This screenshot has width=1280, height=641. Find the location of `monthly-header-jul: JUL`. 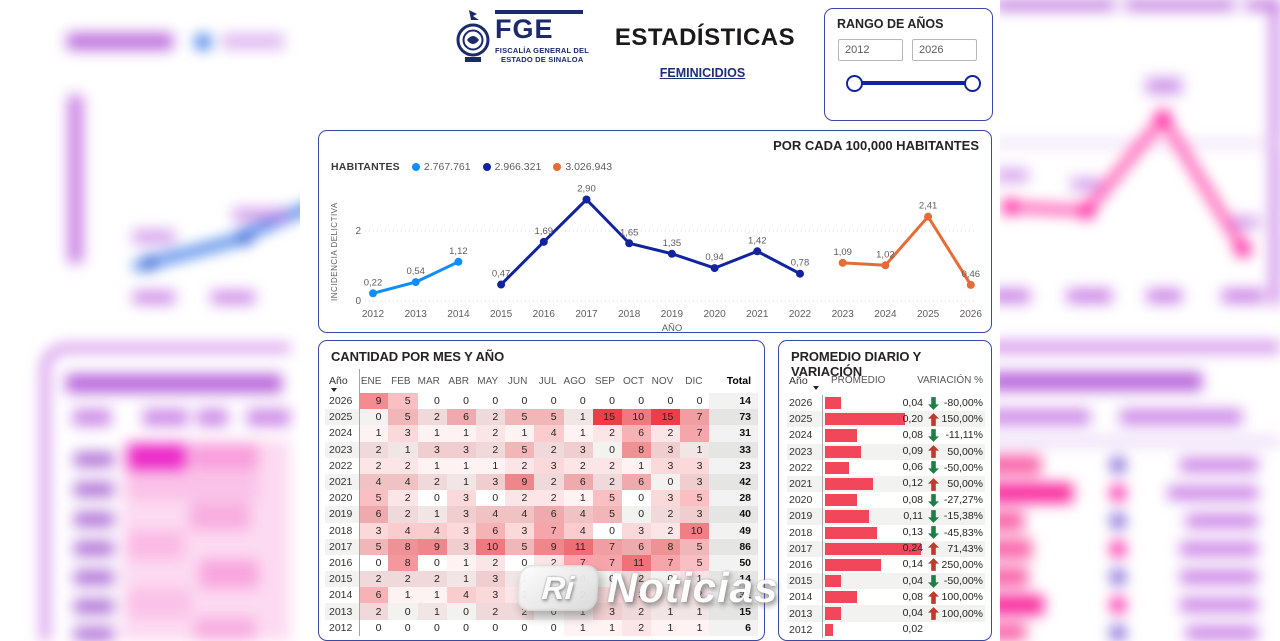

monthly-header-jul: JUL is located at coordinates (547, 381).